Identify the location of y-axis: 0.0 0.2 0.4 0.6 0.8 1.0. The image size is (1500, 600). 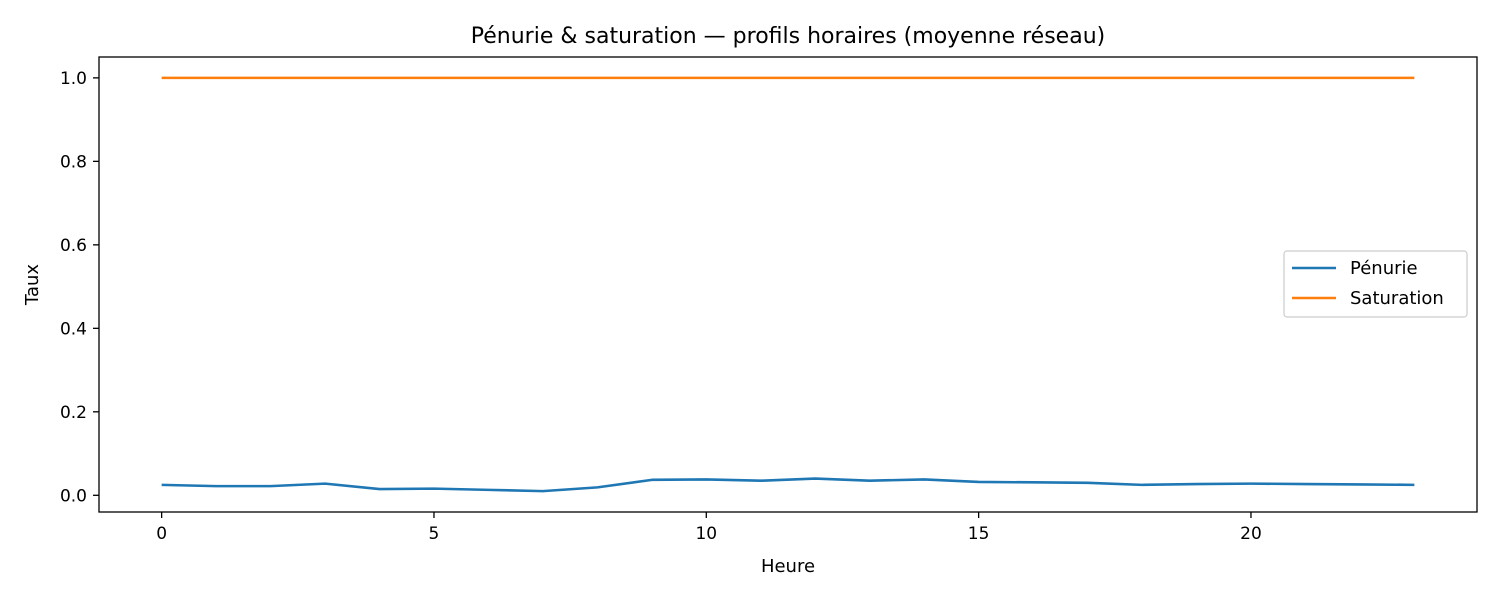
(79, 287).